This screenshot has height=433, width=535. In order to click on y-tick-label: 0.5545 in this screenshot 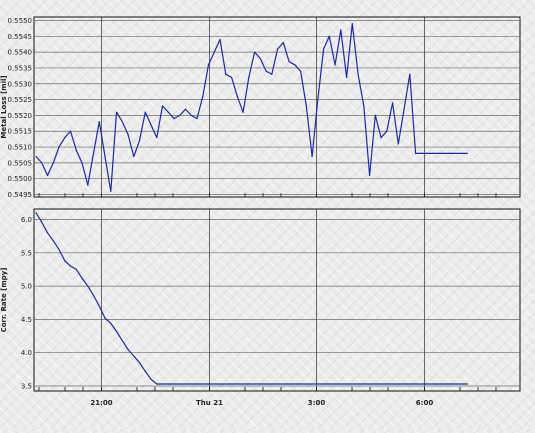, I will do `click(20, 37)`.